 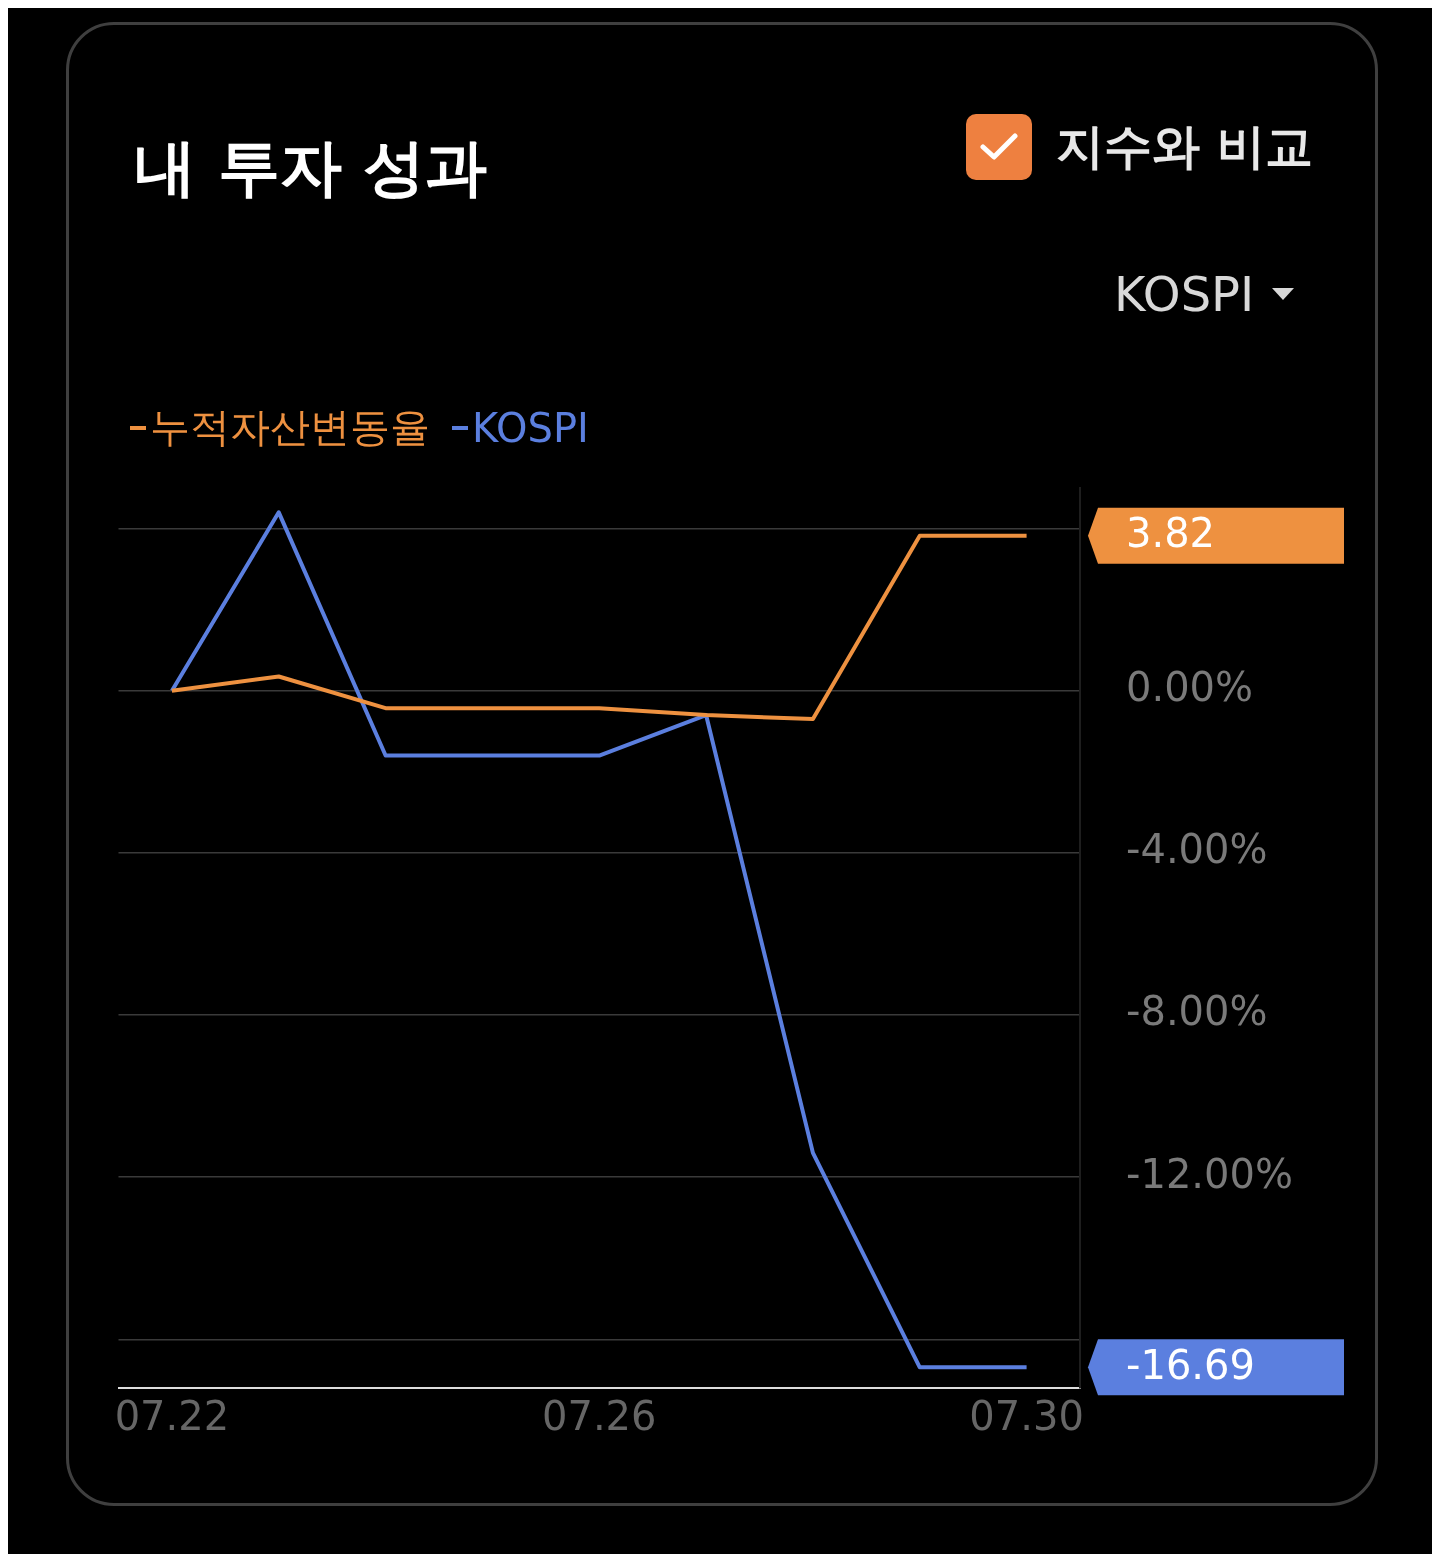 I want to click on annotation: 3.82, so click(x=1171, y=533).